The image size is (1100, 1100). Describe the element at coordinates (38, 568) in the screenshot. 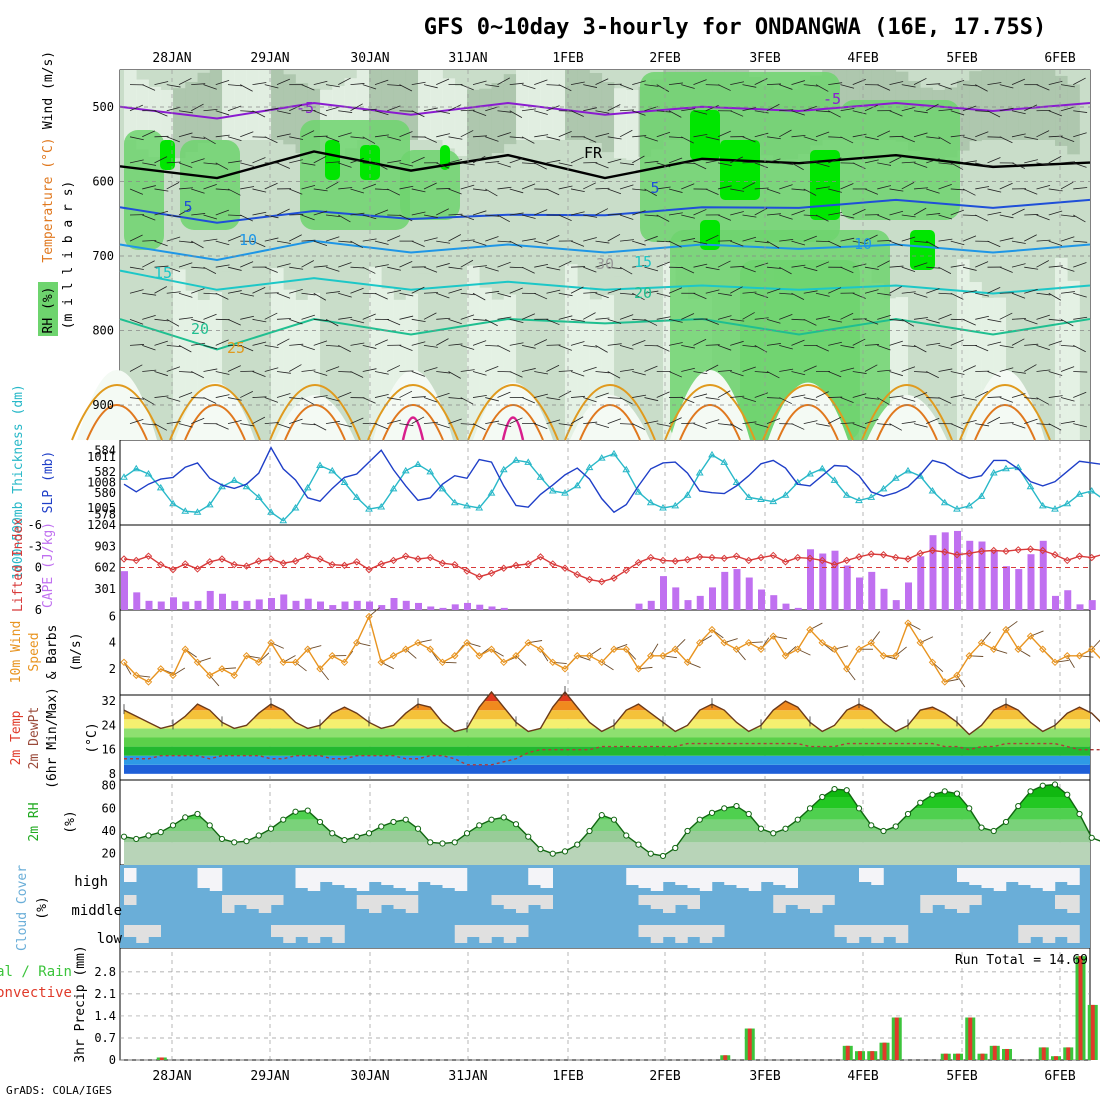

I see `lifted-index-tick-label: 0` at that location.